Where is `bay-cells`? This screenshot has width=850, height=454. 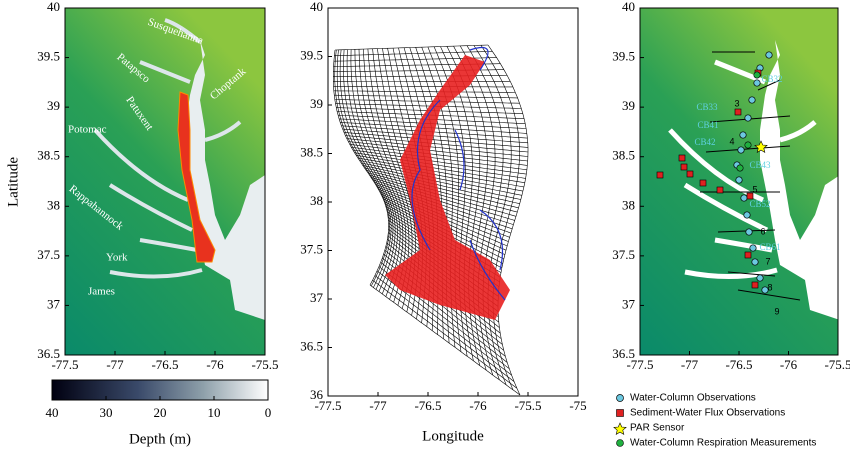
bay-cells is located at coordinates (447, 187).